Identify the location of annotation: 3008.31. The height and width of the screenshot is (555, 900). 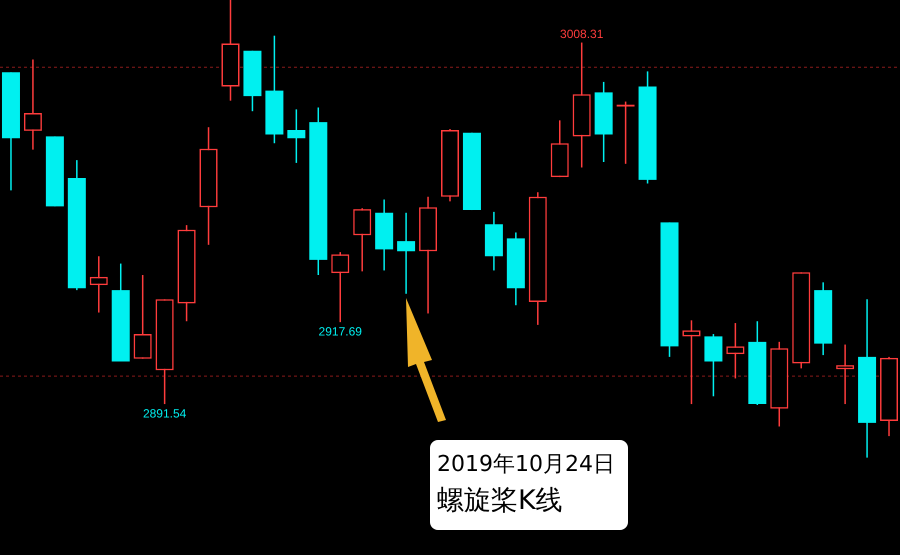
(582, 33).